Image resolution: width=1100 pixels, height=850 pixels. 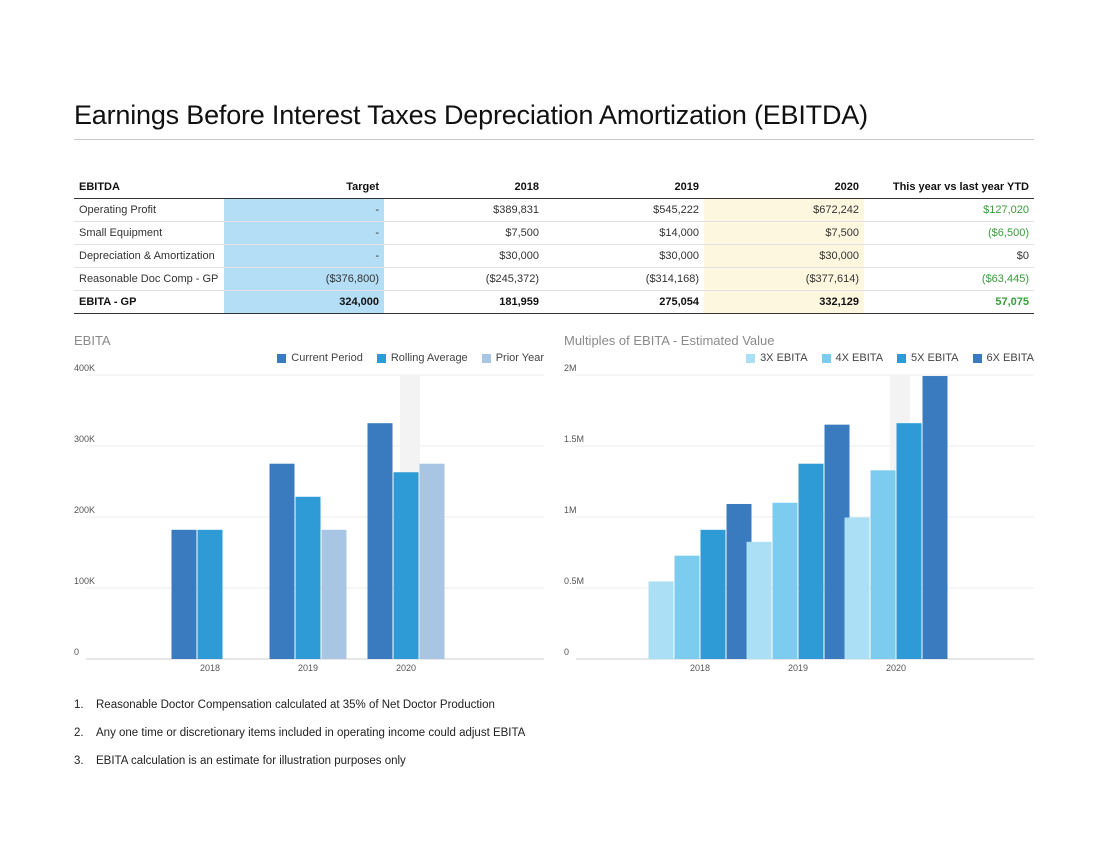 What do you see at coordinates (909, 541) in the screenshot?
I see `bar-5x-ebita-2020` at bounding box center [909, 541].